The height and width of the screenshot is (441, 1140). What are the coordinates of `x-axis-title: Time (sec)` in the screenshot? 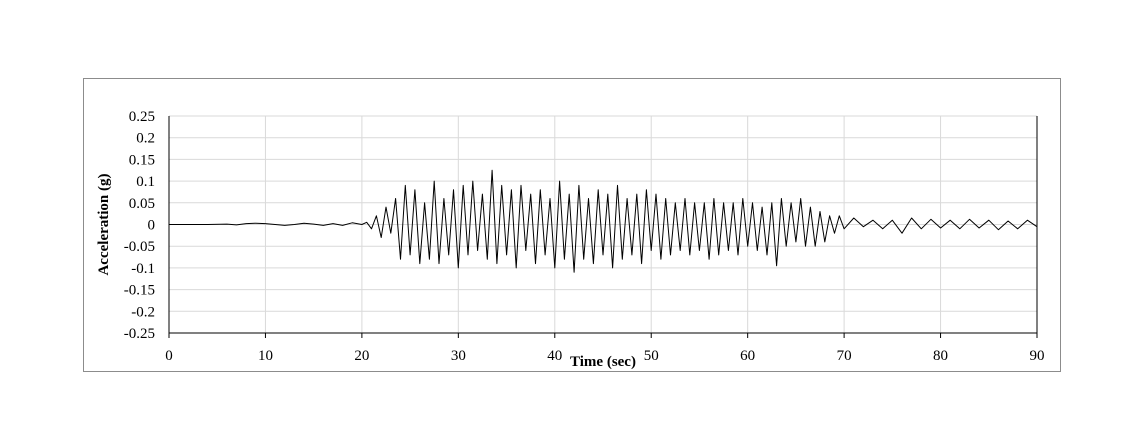 It's located at (603, 362).